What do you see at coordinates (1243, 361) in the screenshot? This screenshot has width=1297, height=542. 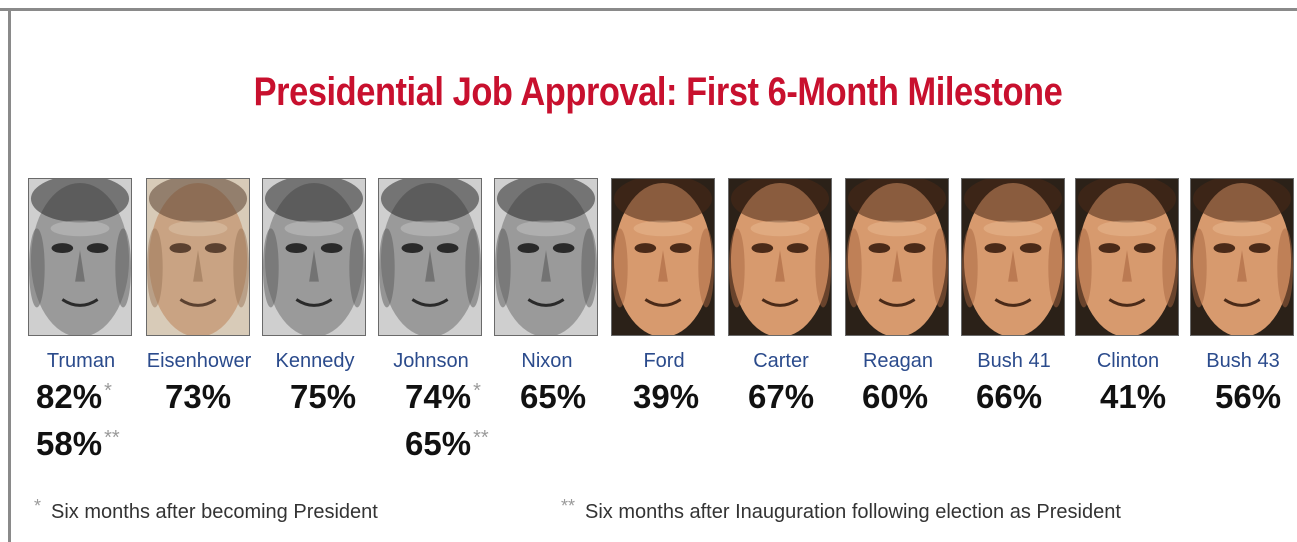 I see `president-name: Bush 43` at bounding box center [1243, 361].